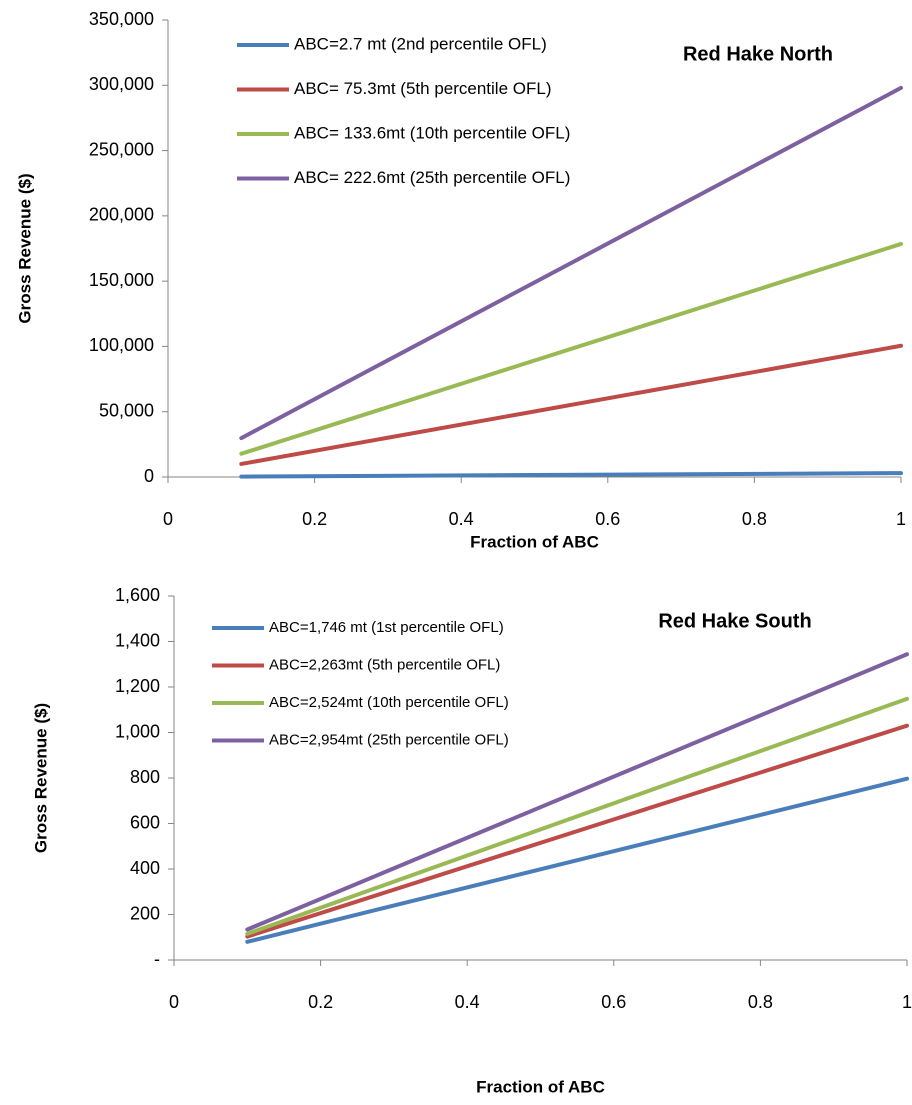 The height and width of the screenshot is (1105, 912). What do you see at coordinates (126, 410) in the screenshot?
I see `y-tick-label: 50,000` at bounding box center [126, 410].